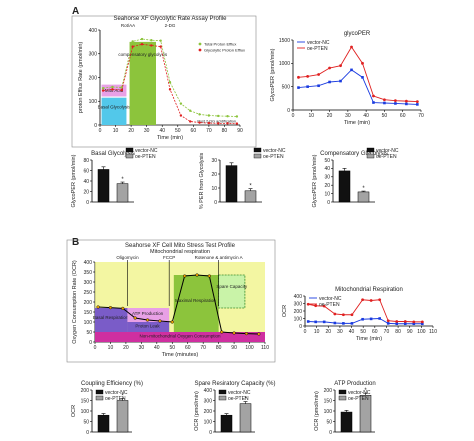 The height and width of the screenshot is (441, 474). Describe the element at coordinates (148, 313) in the screenshot. I see `region-atp-label: ATP Production` at that location.